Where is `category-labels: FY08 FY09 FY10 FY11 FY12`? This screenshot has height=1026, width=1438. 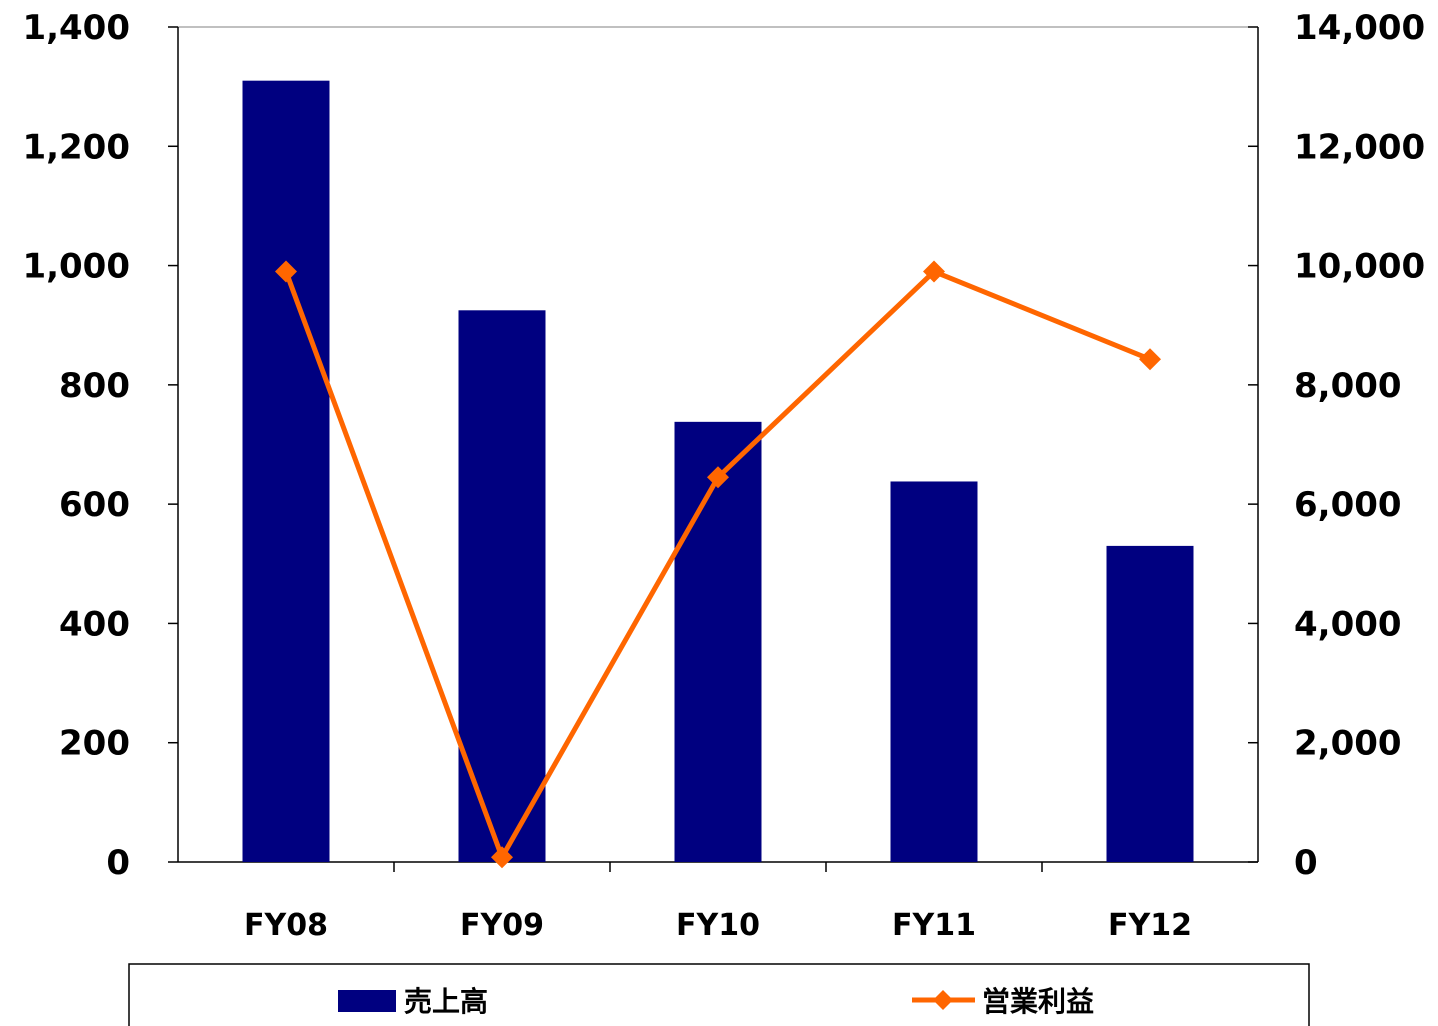 category-labels: FY08 FY09 FY10 FY11 FY12 is located at coordinates (718, 925).